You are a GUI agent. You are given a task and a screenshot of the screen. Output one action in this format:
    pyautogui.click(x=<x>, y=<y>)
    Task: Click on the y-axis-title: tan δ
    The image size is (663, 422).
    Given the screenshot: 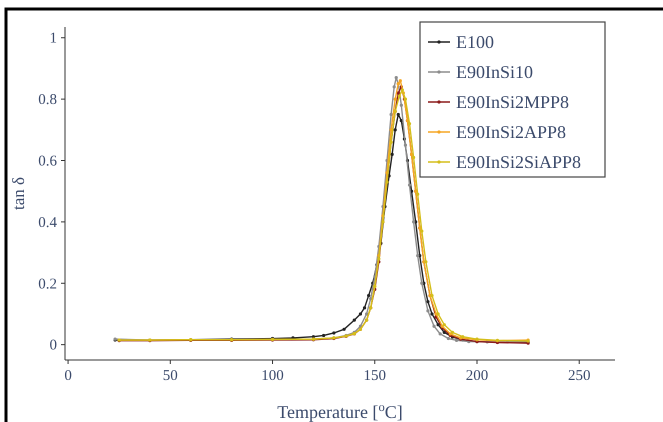 What is the action you would take?
    pyautogui.click(x=18, y=193)
    